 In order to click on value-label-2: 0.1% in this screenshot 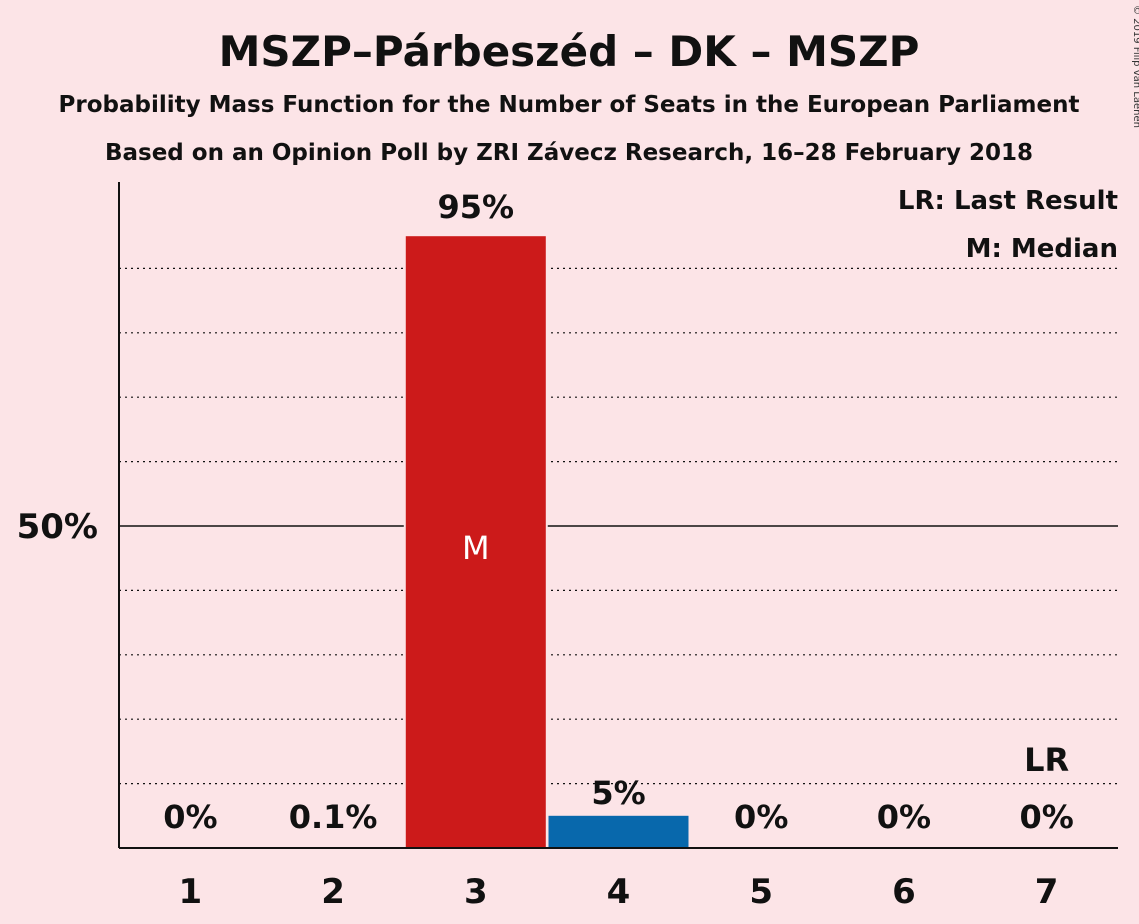, I will do `click(333, 817)`.